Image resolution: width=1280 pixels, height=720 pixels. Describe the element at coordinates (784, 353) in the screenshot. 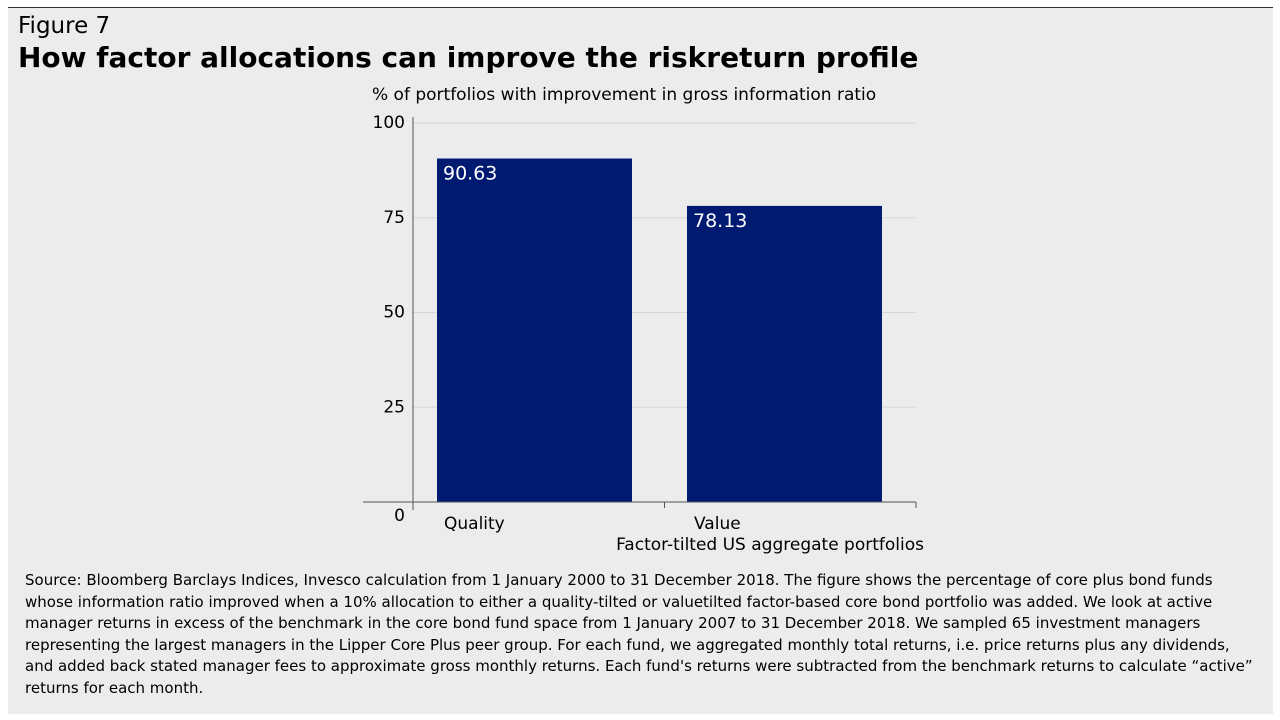

I see `bar-value` at that location.